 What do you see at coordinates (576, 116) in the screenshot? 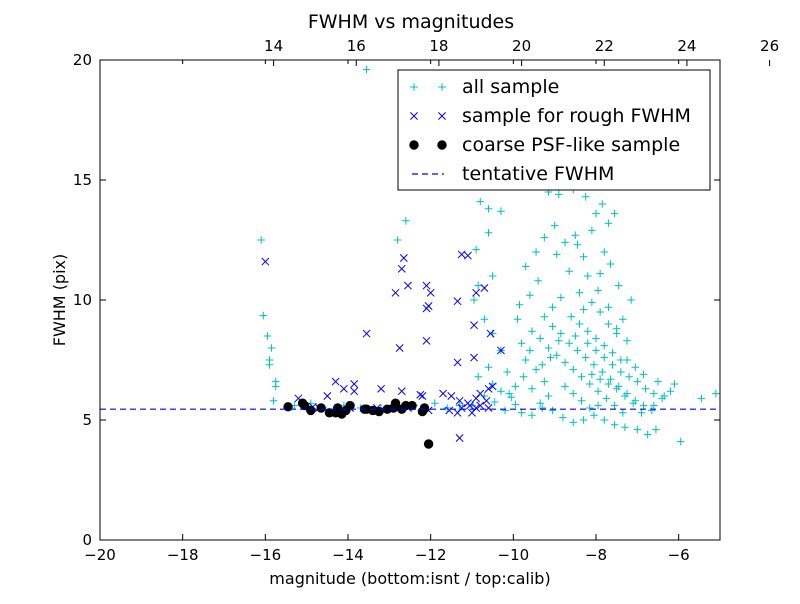
I see `legend-label: sample for rough FWHM` at bounding box center [576, 116].